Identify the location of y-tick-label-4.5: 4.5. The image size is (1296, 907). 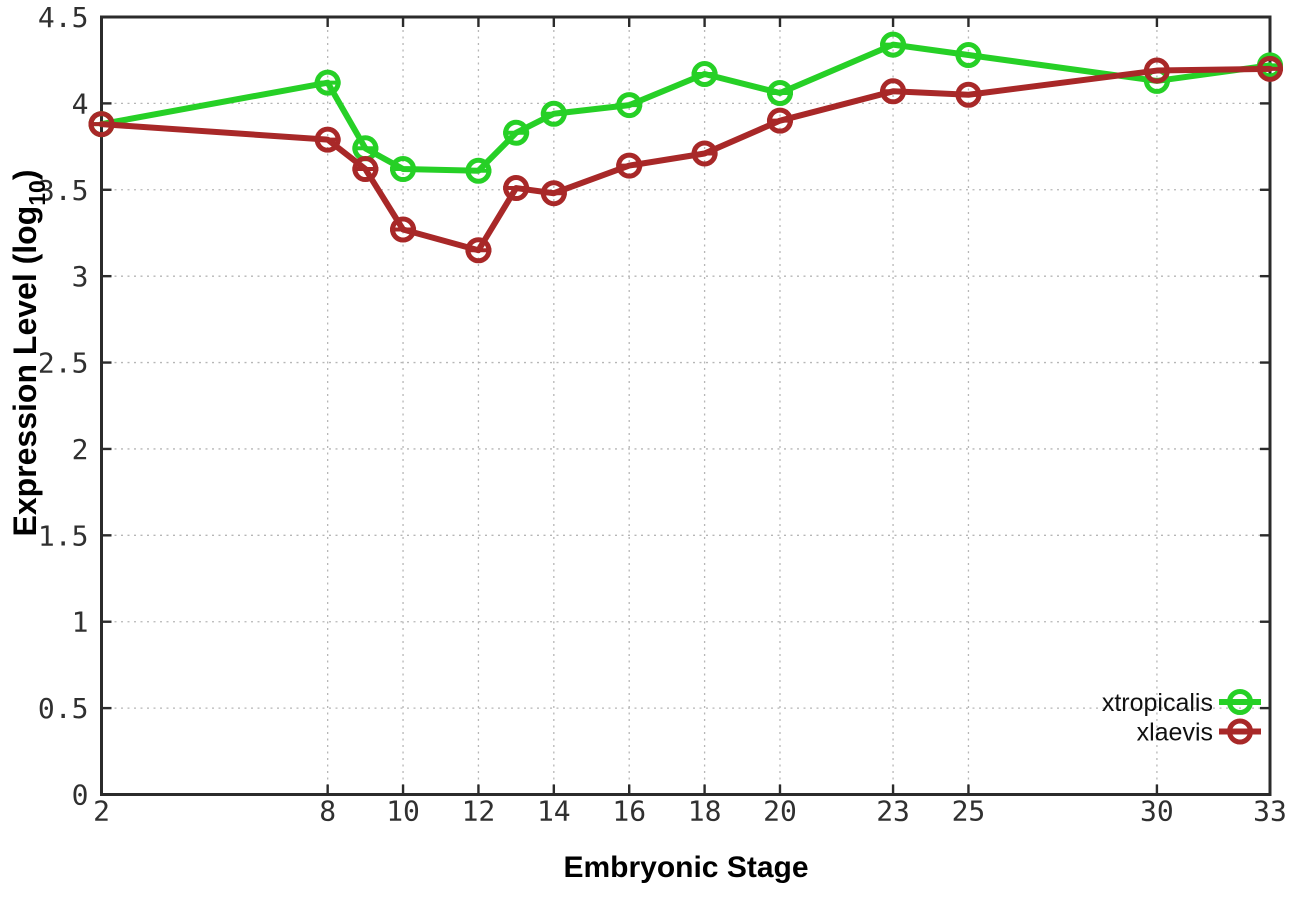
(63, 17).